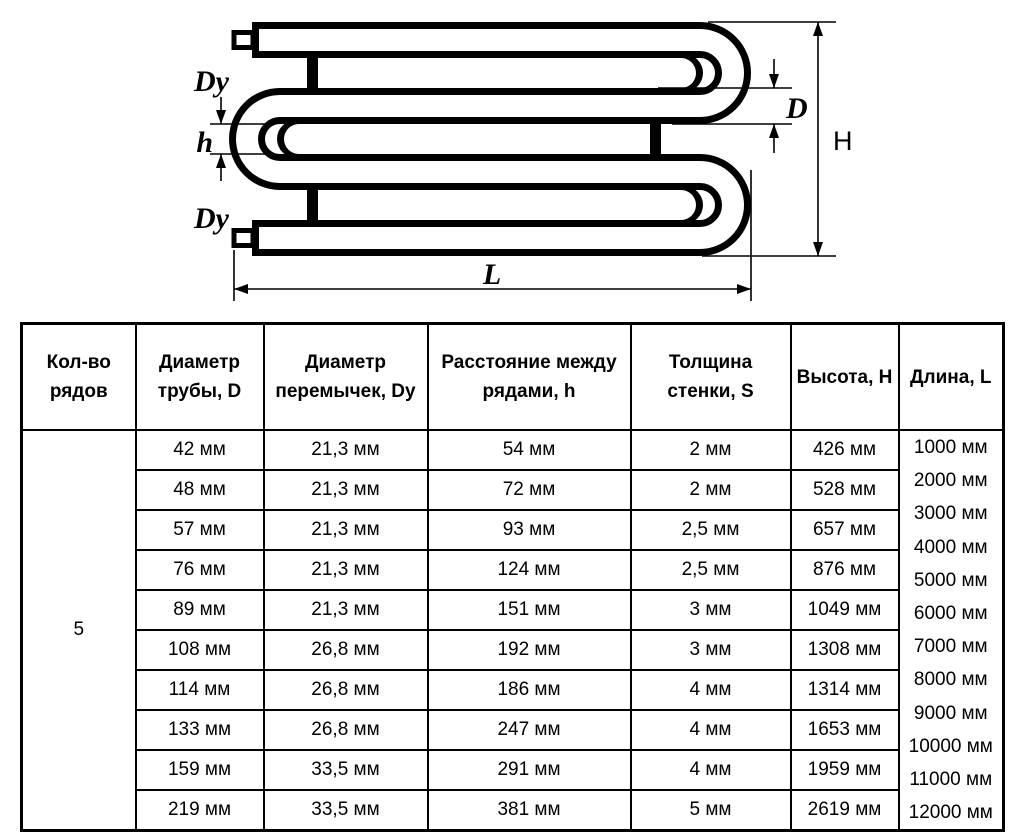 The height and width of the screenshot is (837, 1012). What do you see at coordinates (710, 376) in the screenshot?
I see `column-header: Толщина стенки, S` at bounding box center [710, 376].